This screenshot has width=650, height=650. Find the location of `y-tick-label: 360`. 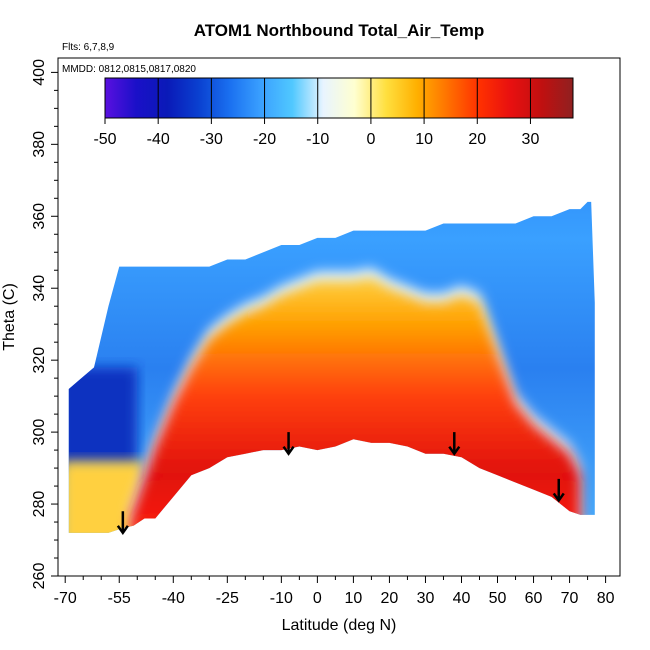

y-tick-label: 360 is located at coordinates (39, 216).